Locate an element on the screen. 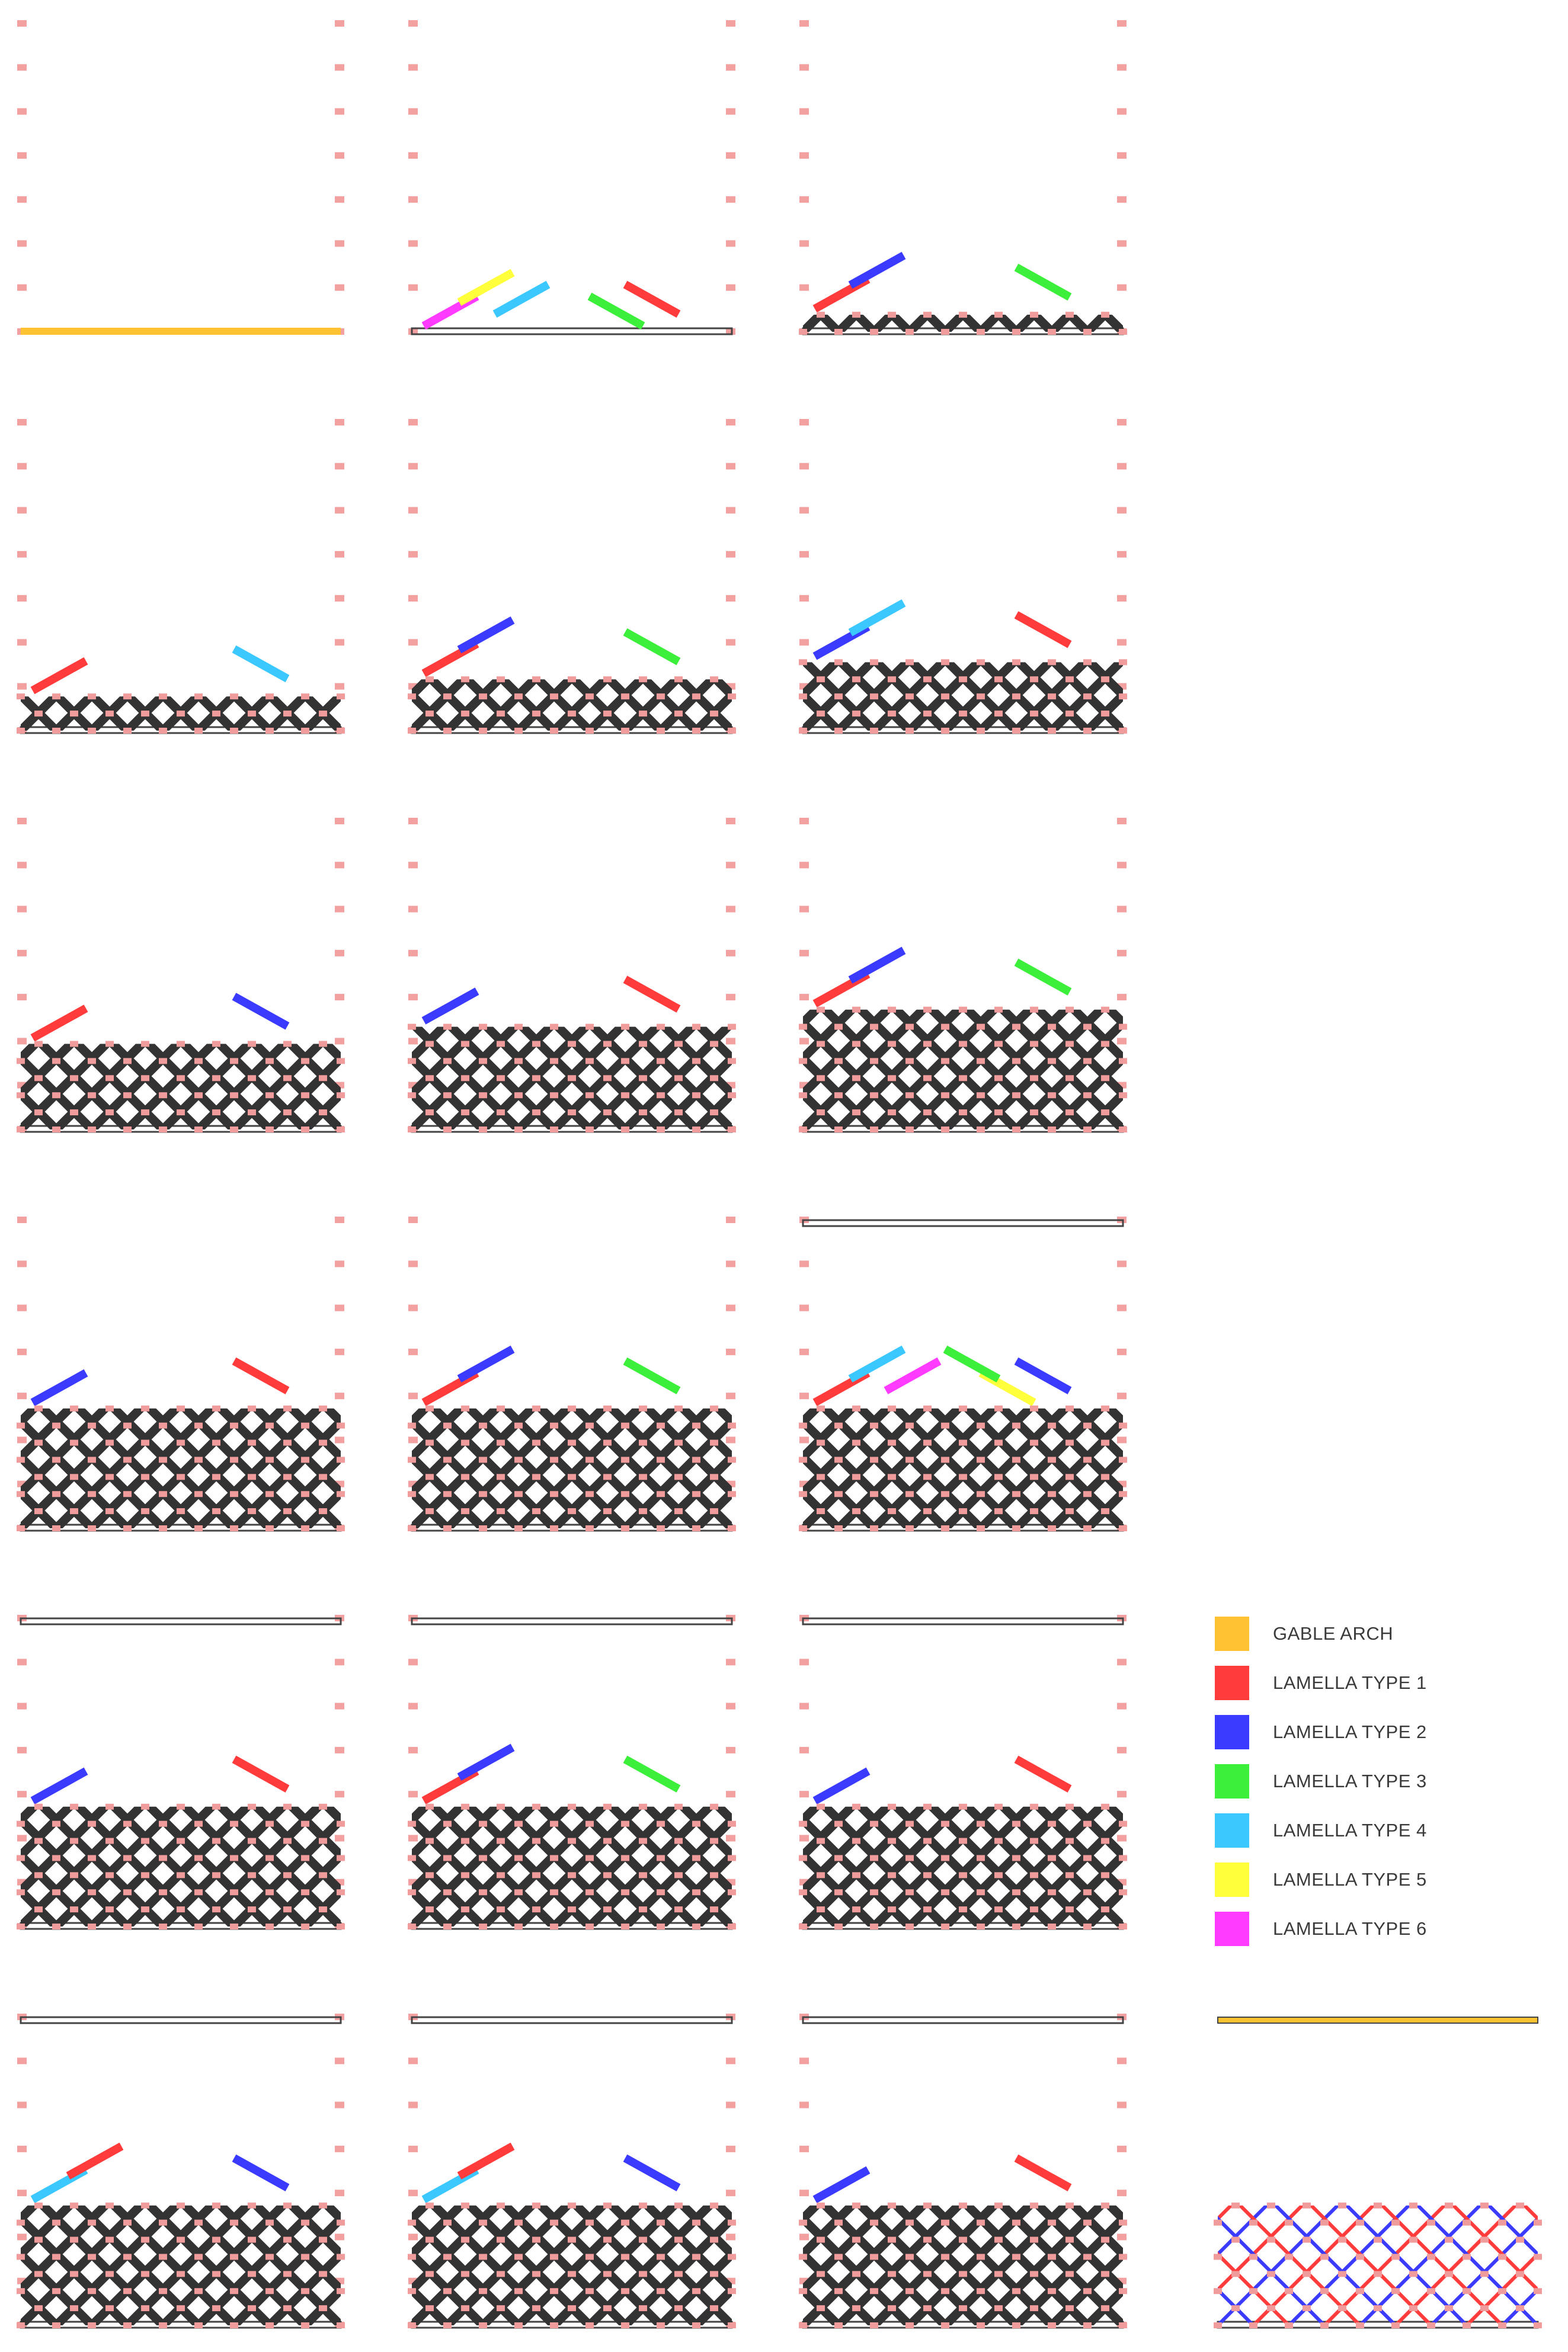  new-lamella-type2 is located at coordinates (1043, 1375).